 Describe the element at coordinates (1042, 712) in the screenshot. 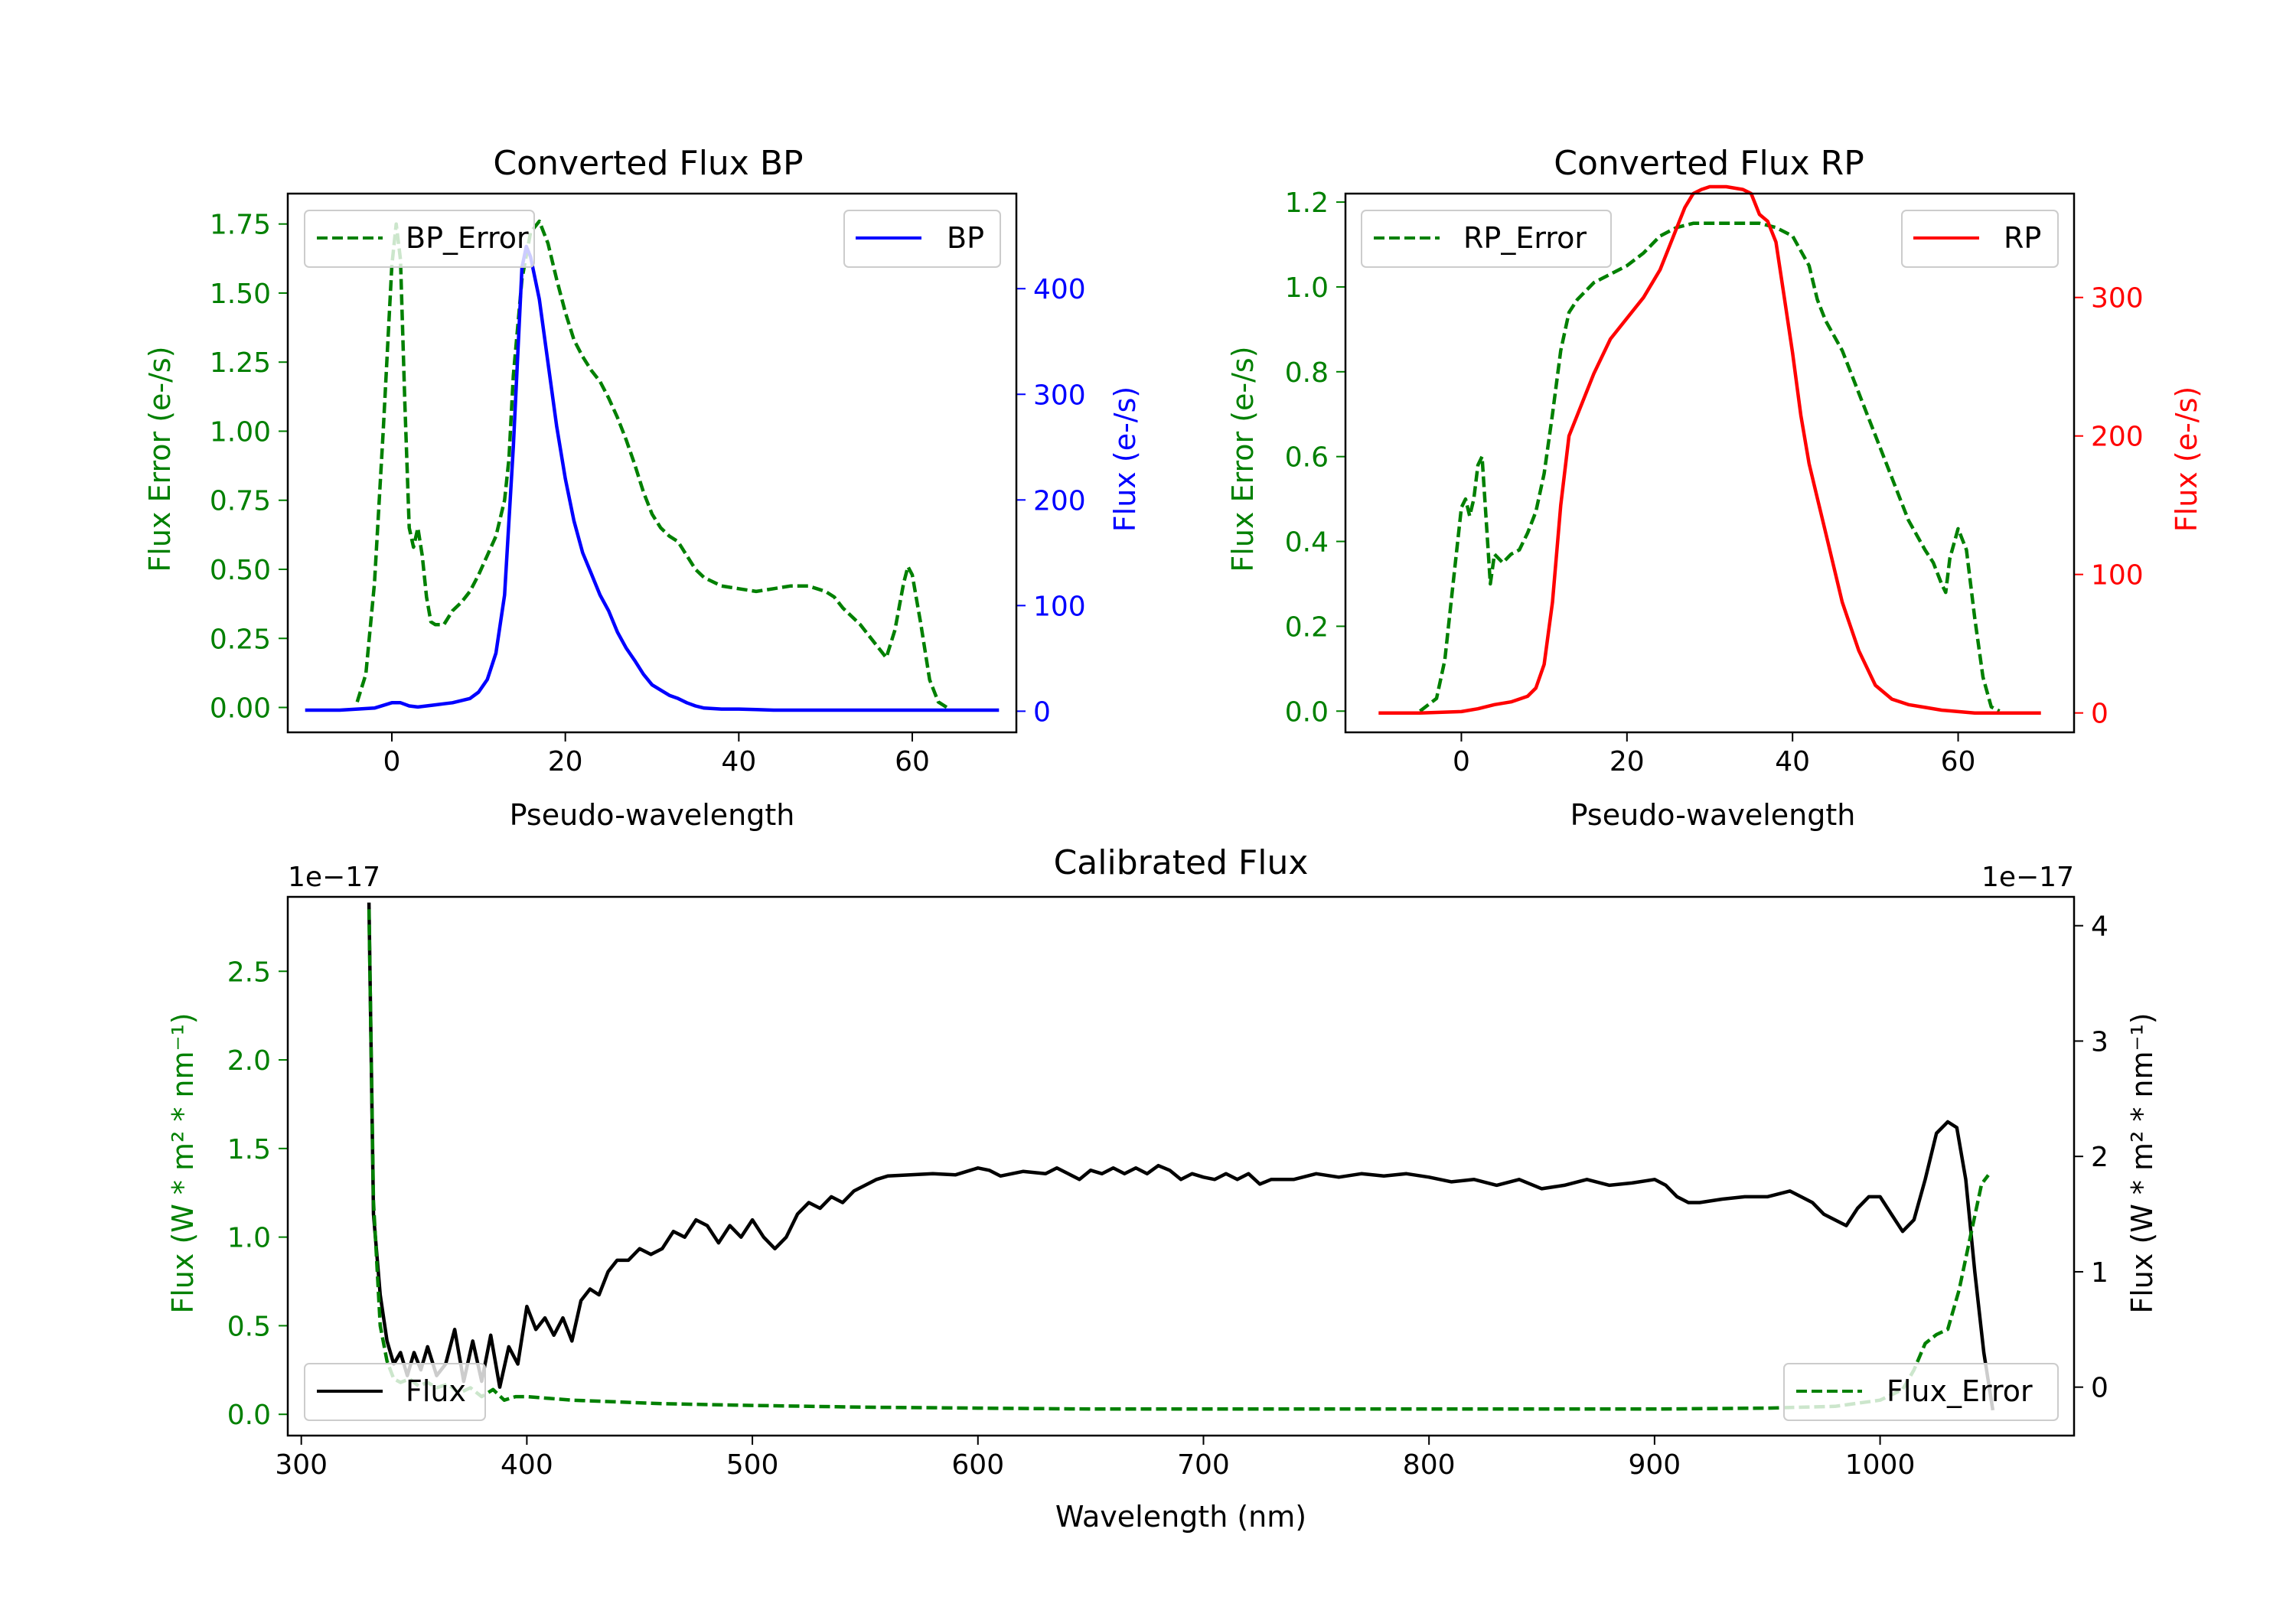

I see `bp-right-y-tick-label: 0` at that location.